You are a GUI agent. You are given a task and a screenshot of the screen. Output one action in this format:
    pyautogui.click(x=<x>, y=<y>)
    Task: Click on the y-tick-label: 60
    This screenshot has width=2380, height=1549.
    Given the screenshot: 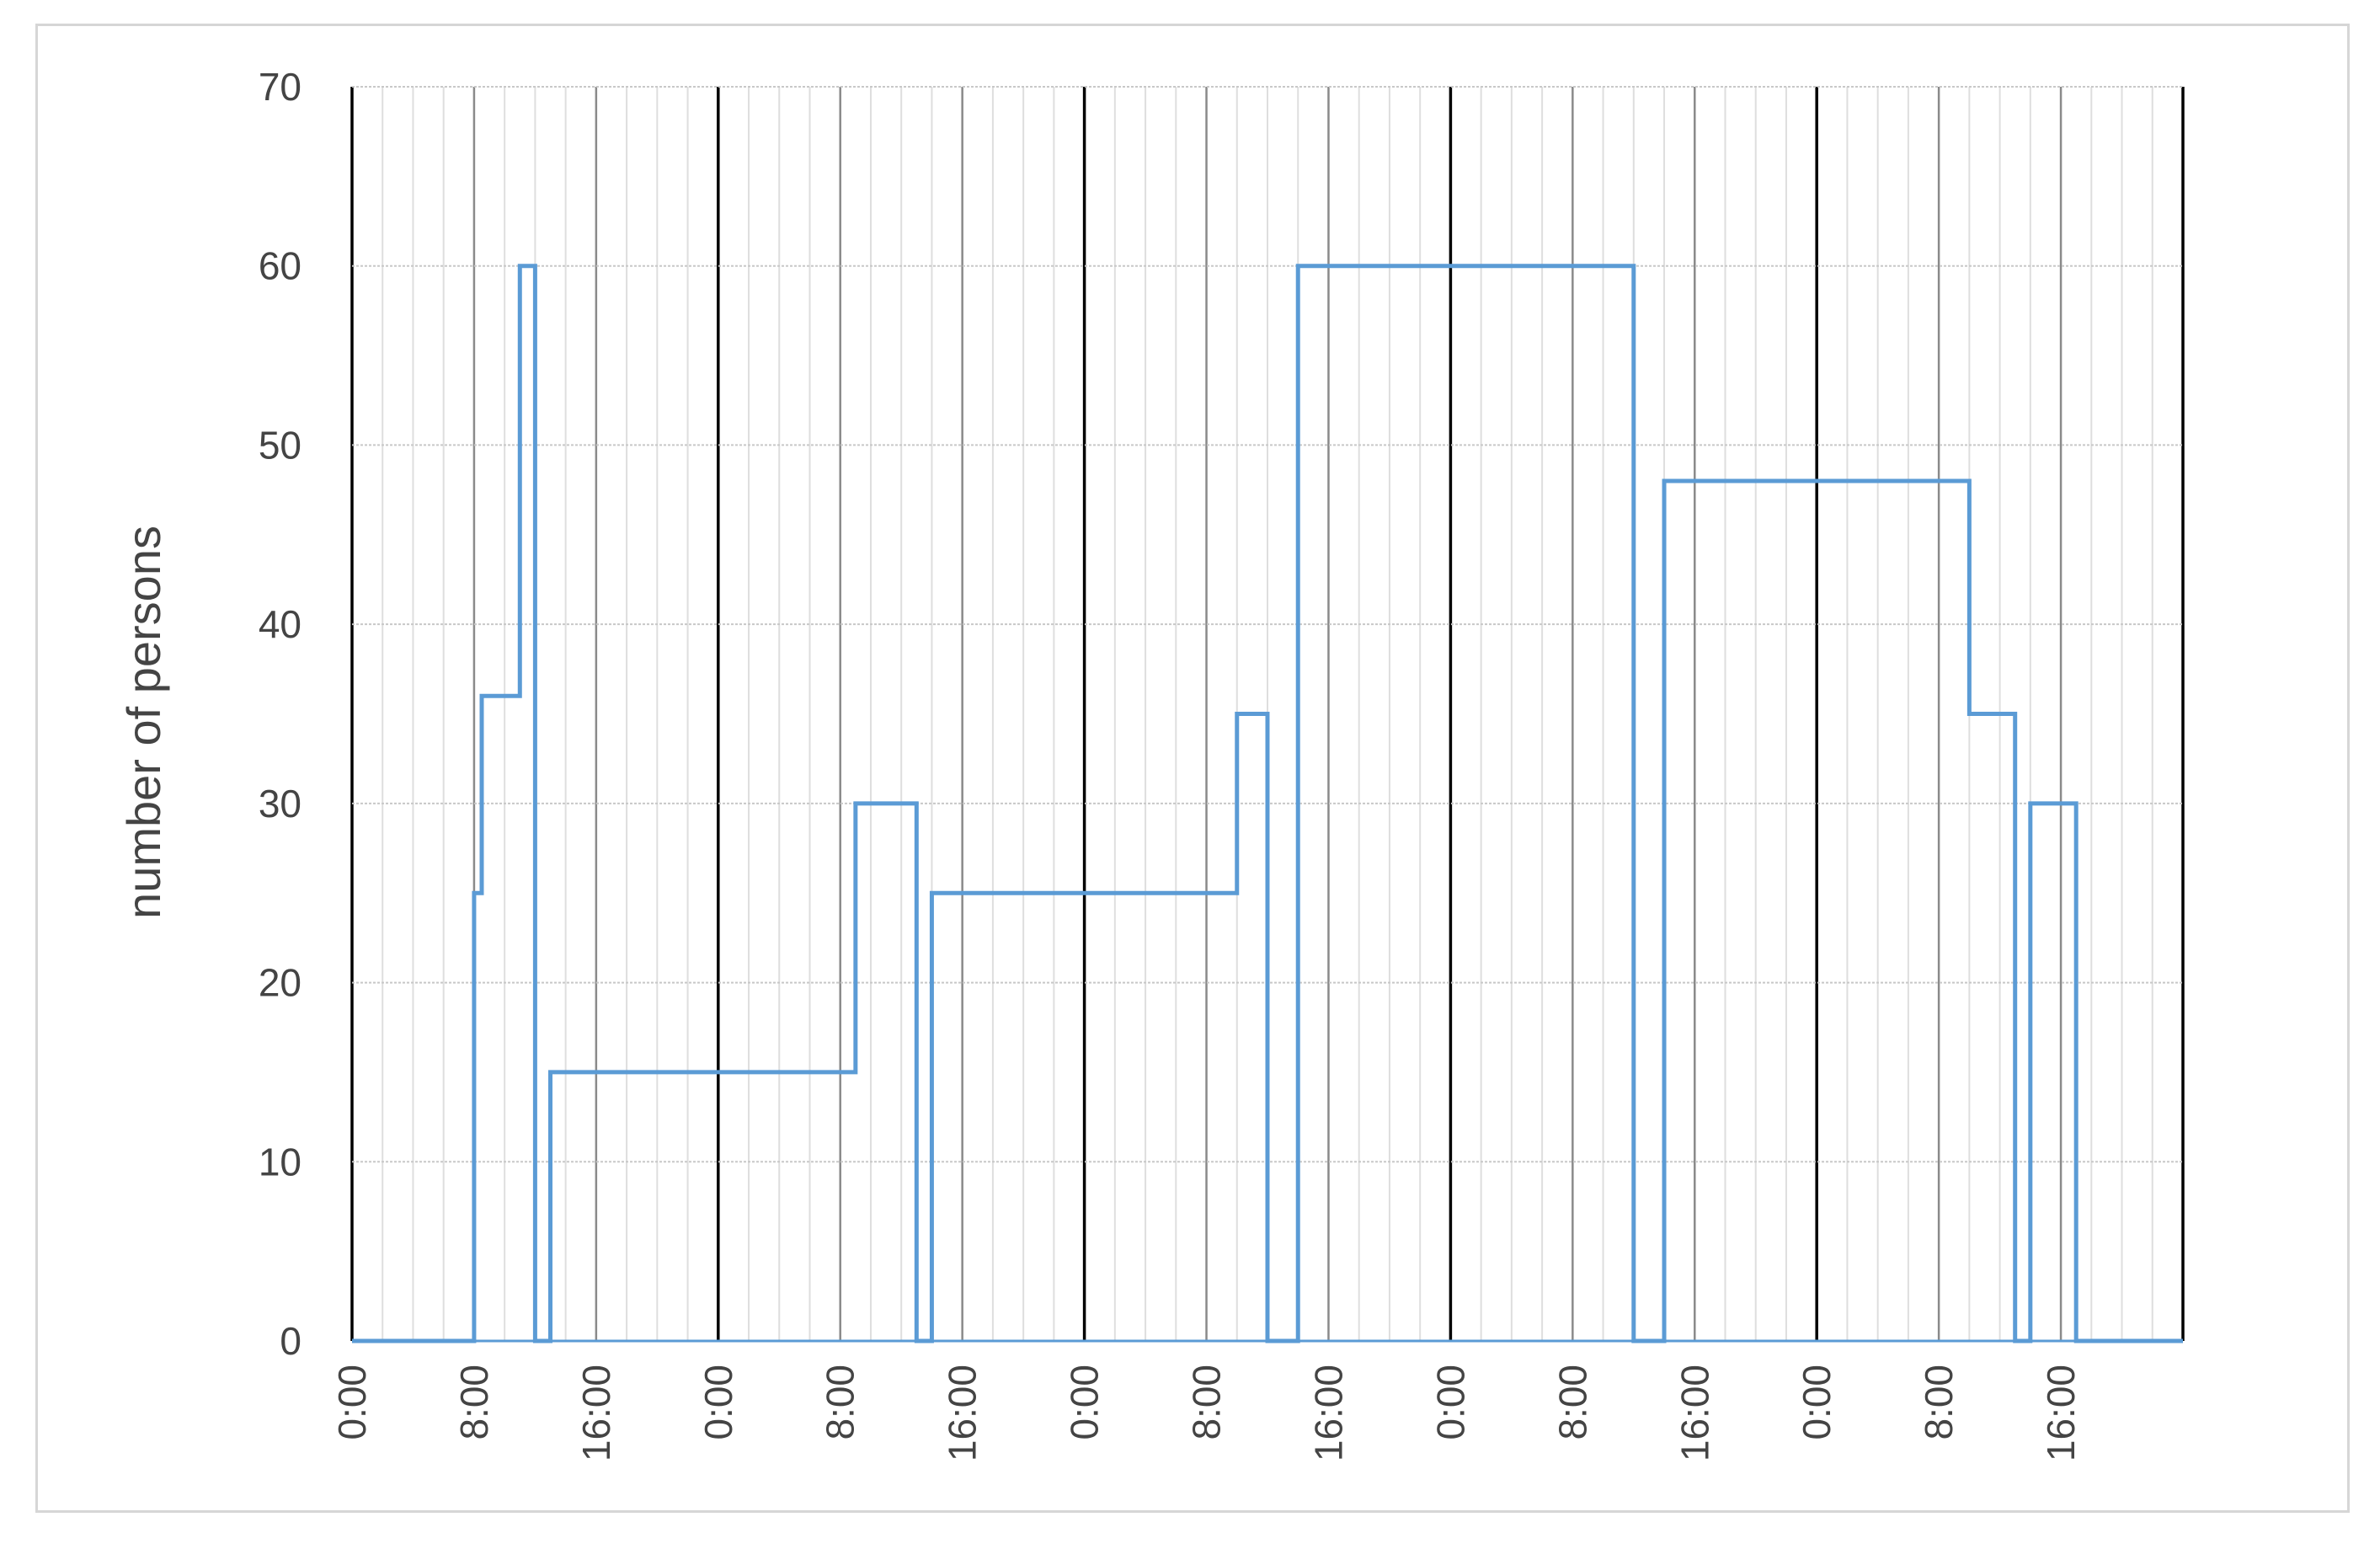 What is the action you would take?
    pyautogui.click(x=280, y=266)
    